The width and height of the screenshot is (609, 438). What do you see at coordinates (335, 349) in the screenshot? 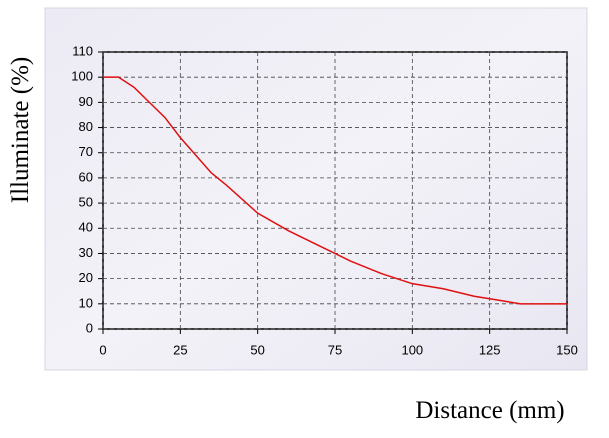
I see `x-tick-label: 75` at bounding box center [335, 349].